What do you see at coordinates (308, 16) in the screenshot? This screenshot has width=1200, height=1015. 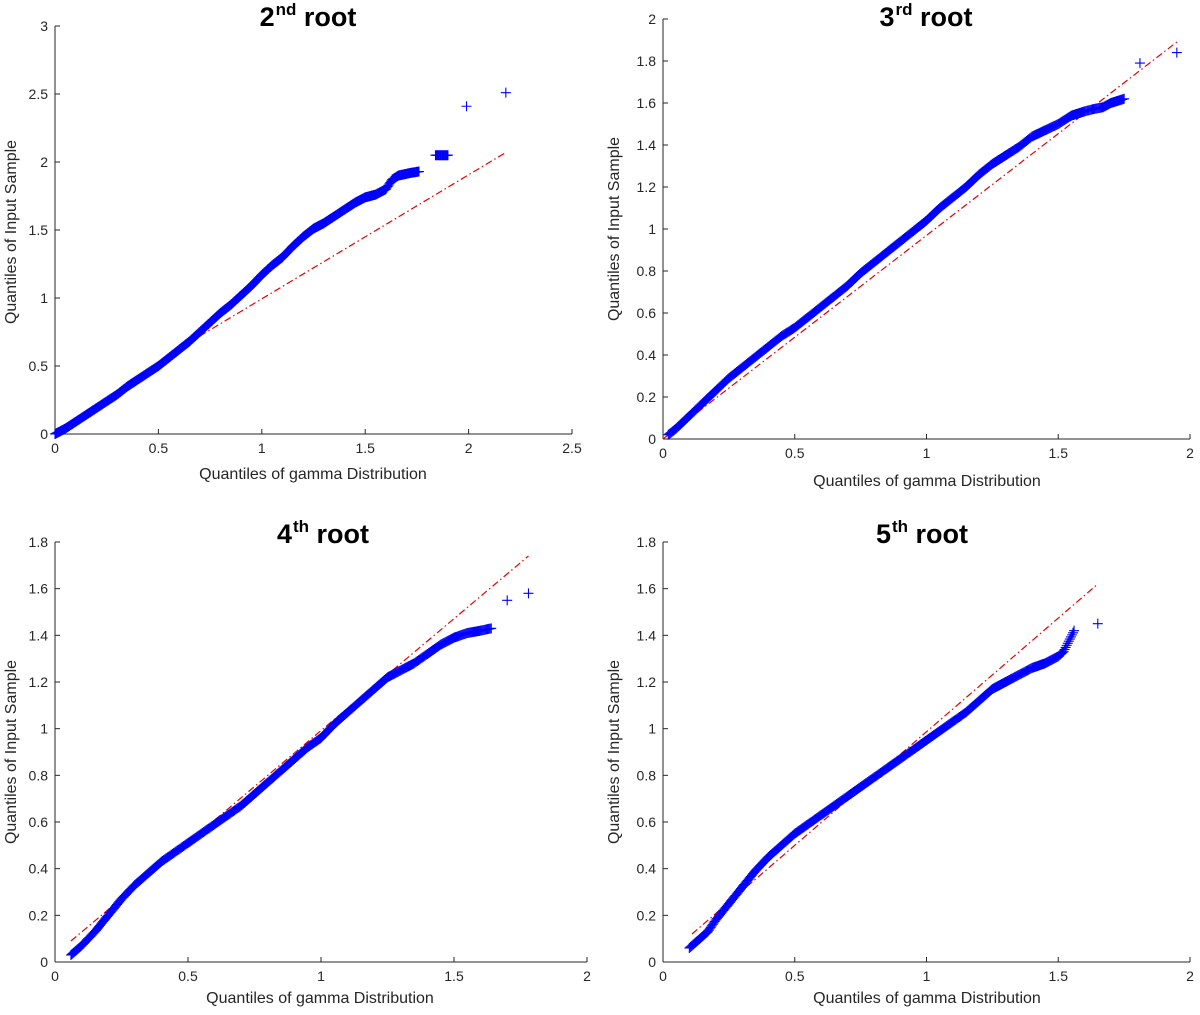 I see `chart-title: 2nd root` at bounding box center [308, 16].